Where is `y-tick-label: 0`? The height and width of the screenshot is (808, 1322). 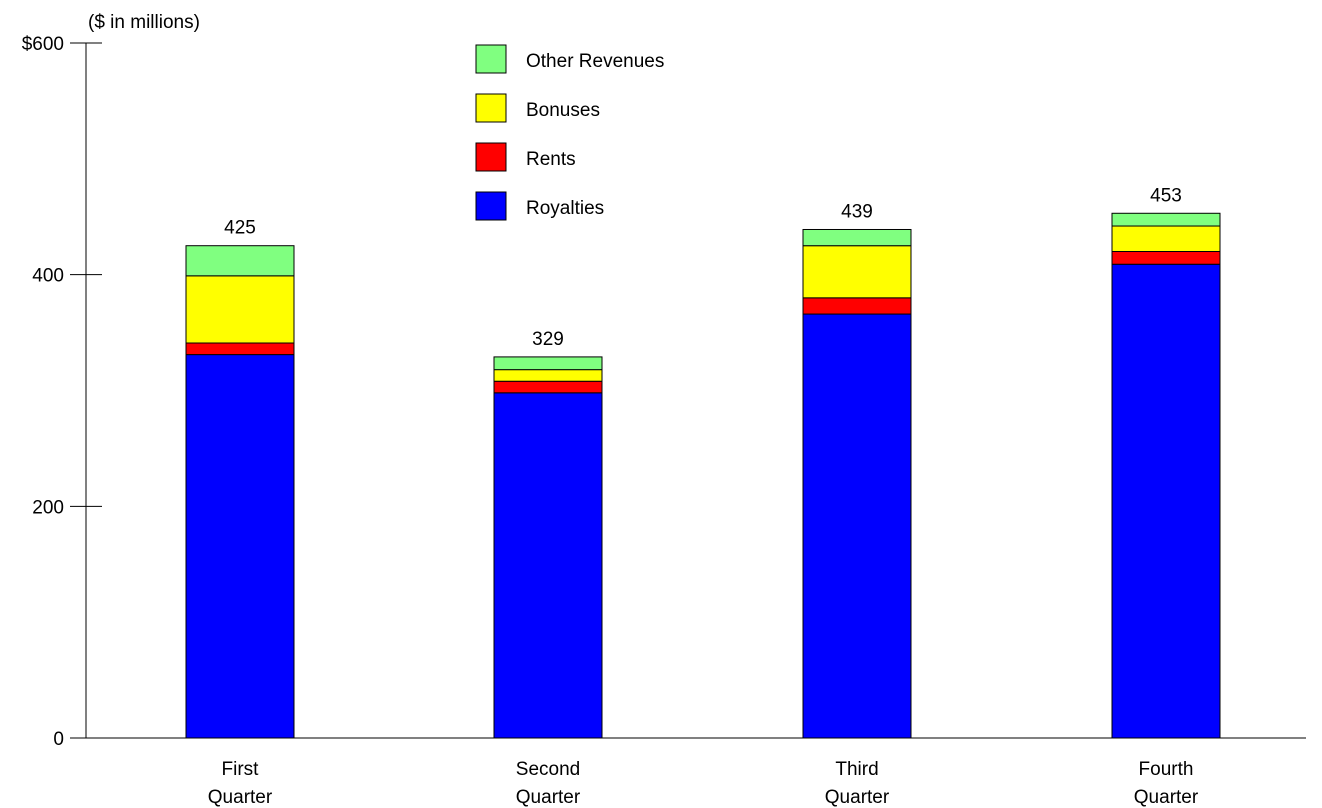 y-tick-label: 0 is located at coordinates (58, 739).